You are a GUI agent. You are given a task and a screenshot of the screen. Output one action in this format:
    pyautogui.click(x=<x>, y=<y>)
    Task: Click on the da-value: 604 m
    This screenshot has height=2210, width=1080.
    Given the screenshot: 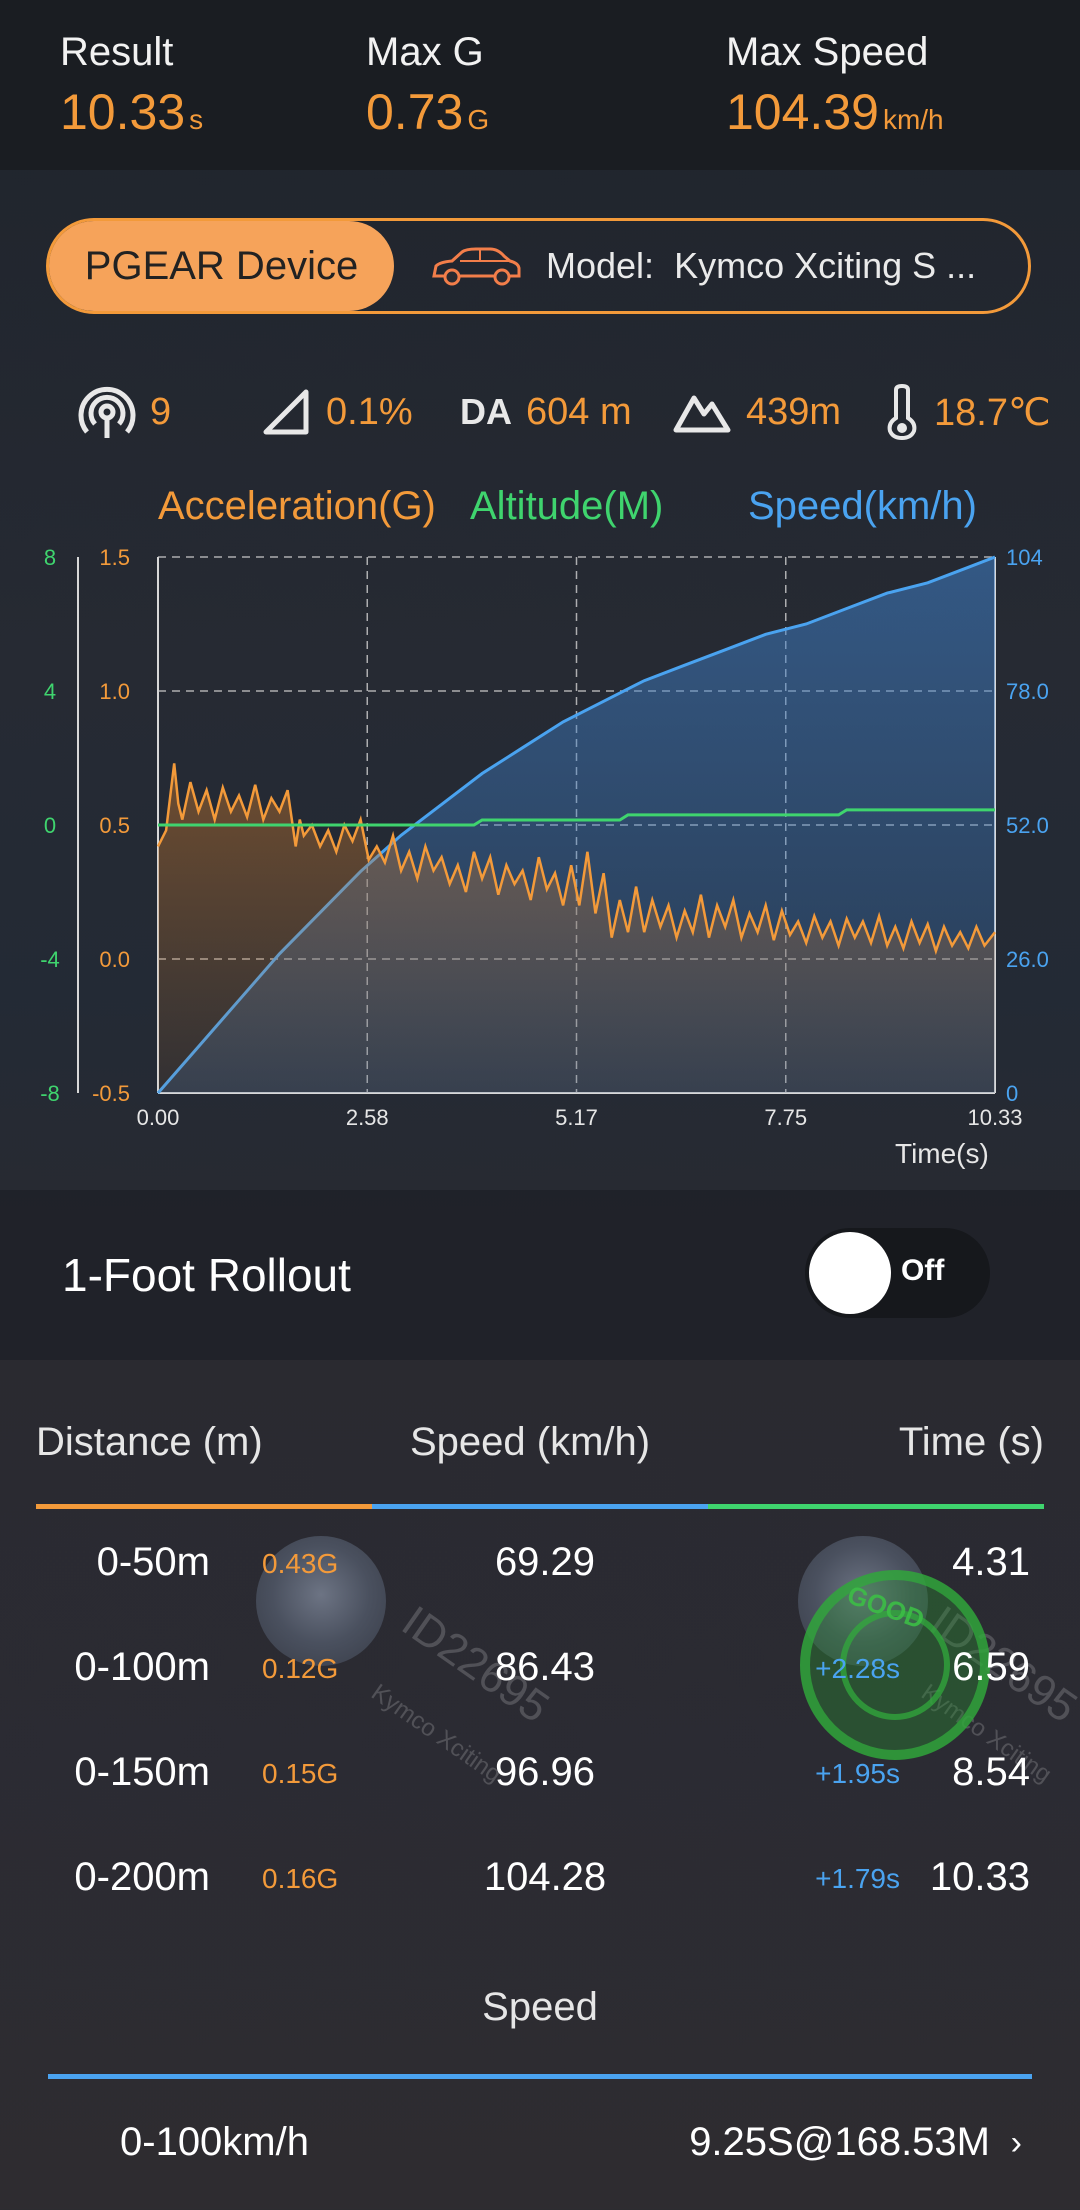 What is the action you would take?
    pyautogui.click(x=579, y=411)
    